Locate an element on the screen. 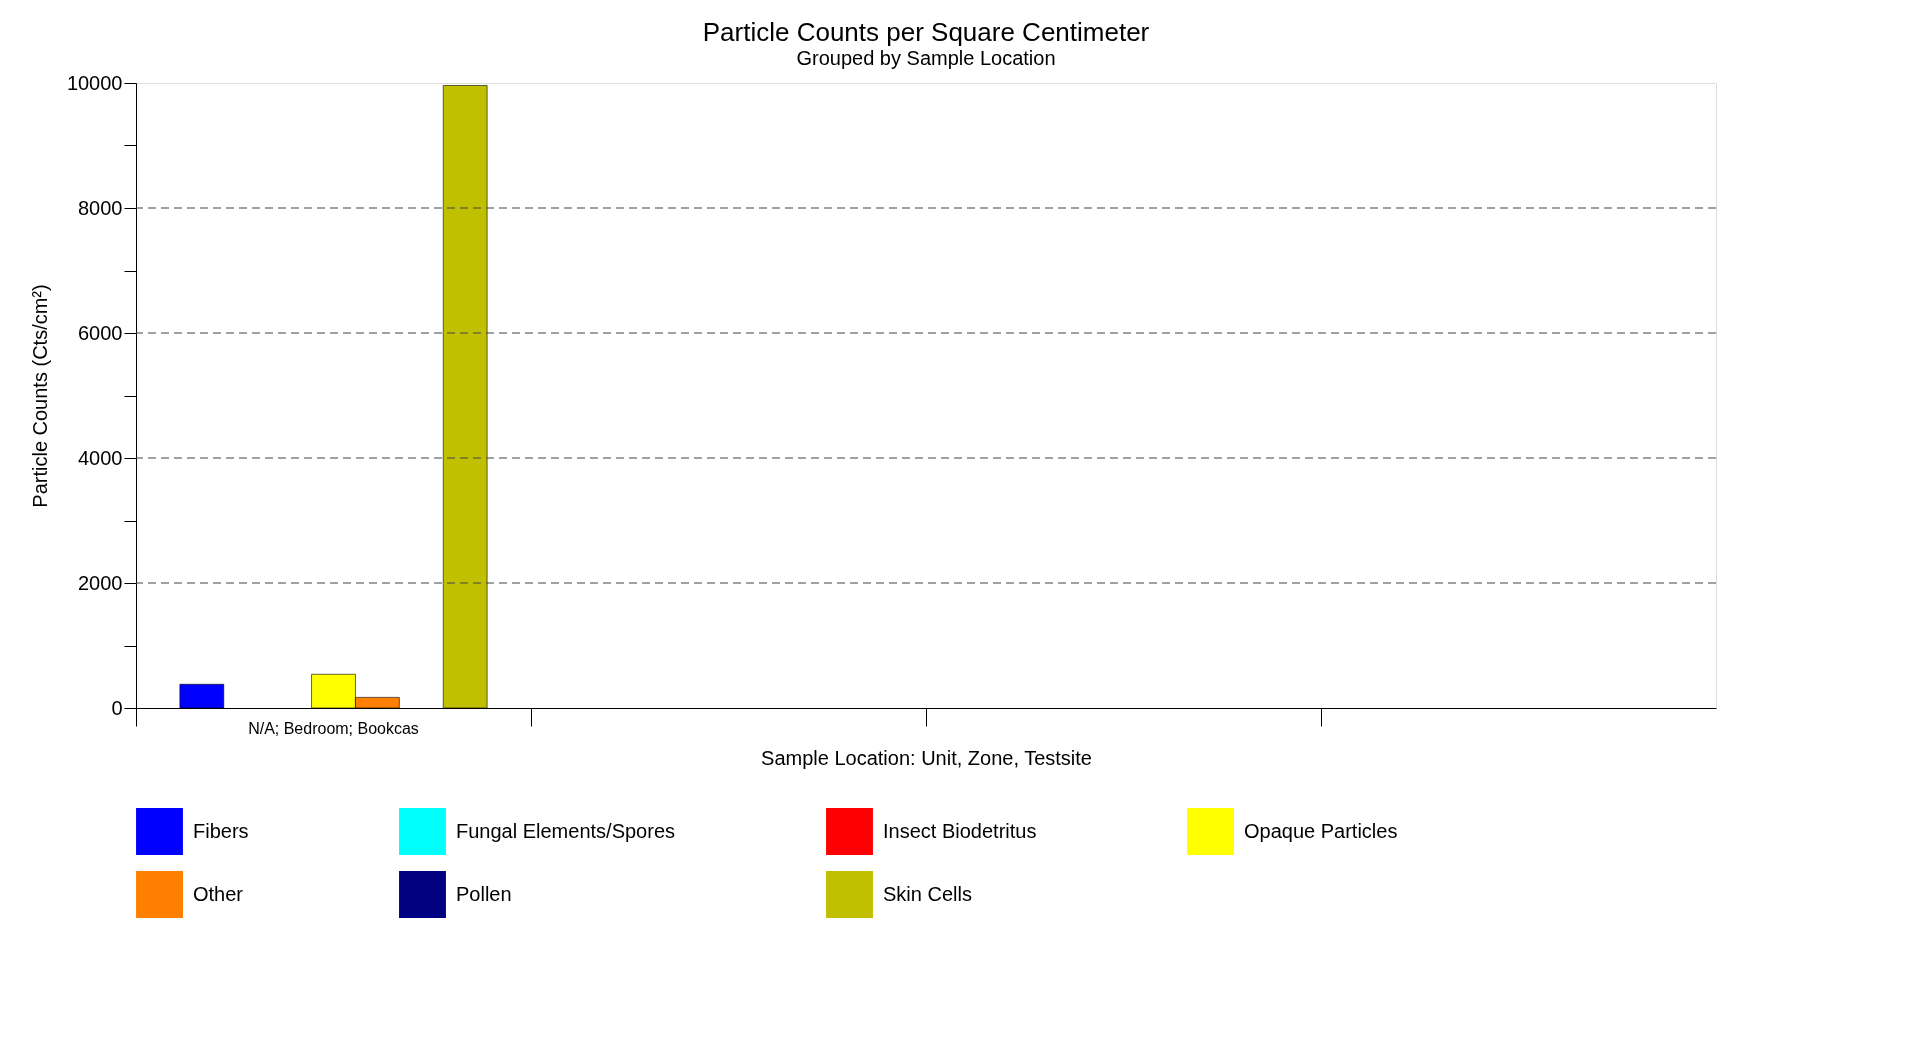  legend-label: Pollen is located at coordinates (484, 893).